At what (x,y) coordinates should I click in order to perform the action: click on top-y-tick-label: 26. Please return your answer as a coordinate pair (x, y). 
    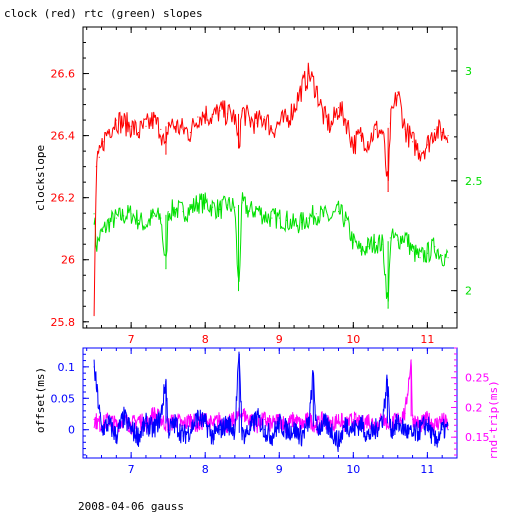
    Looking at the image, I should click on (68, 260).